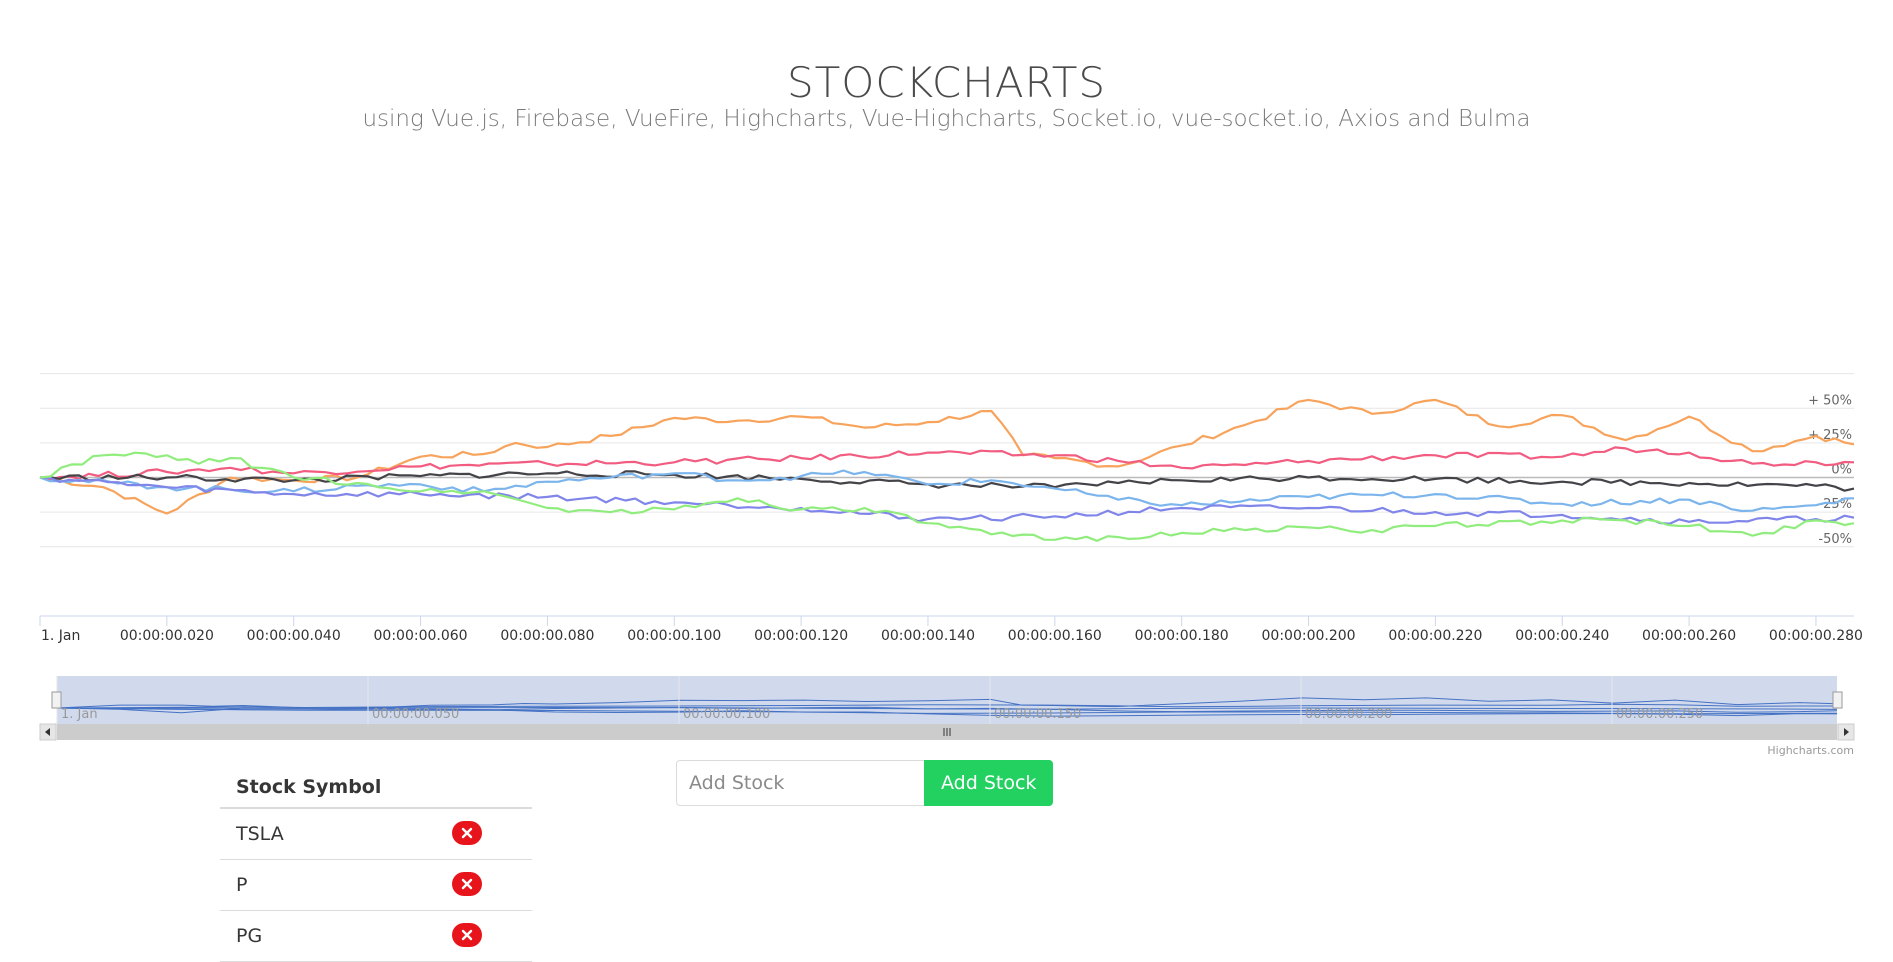  What do you see at coordinates (56, 700) in the screenshot?
I see `navigator-handle-left` at bounding box center [56, 700].